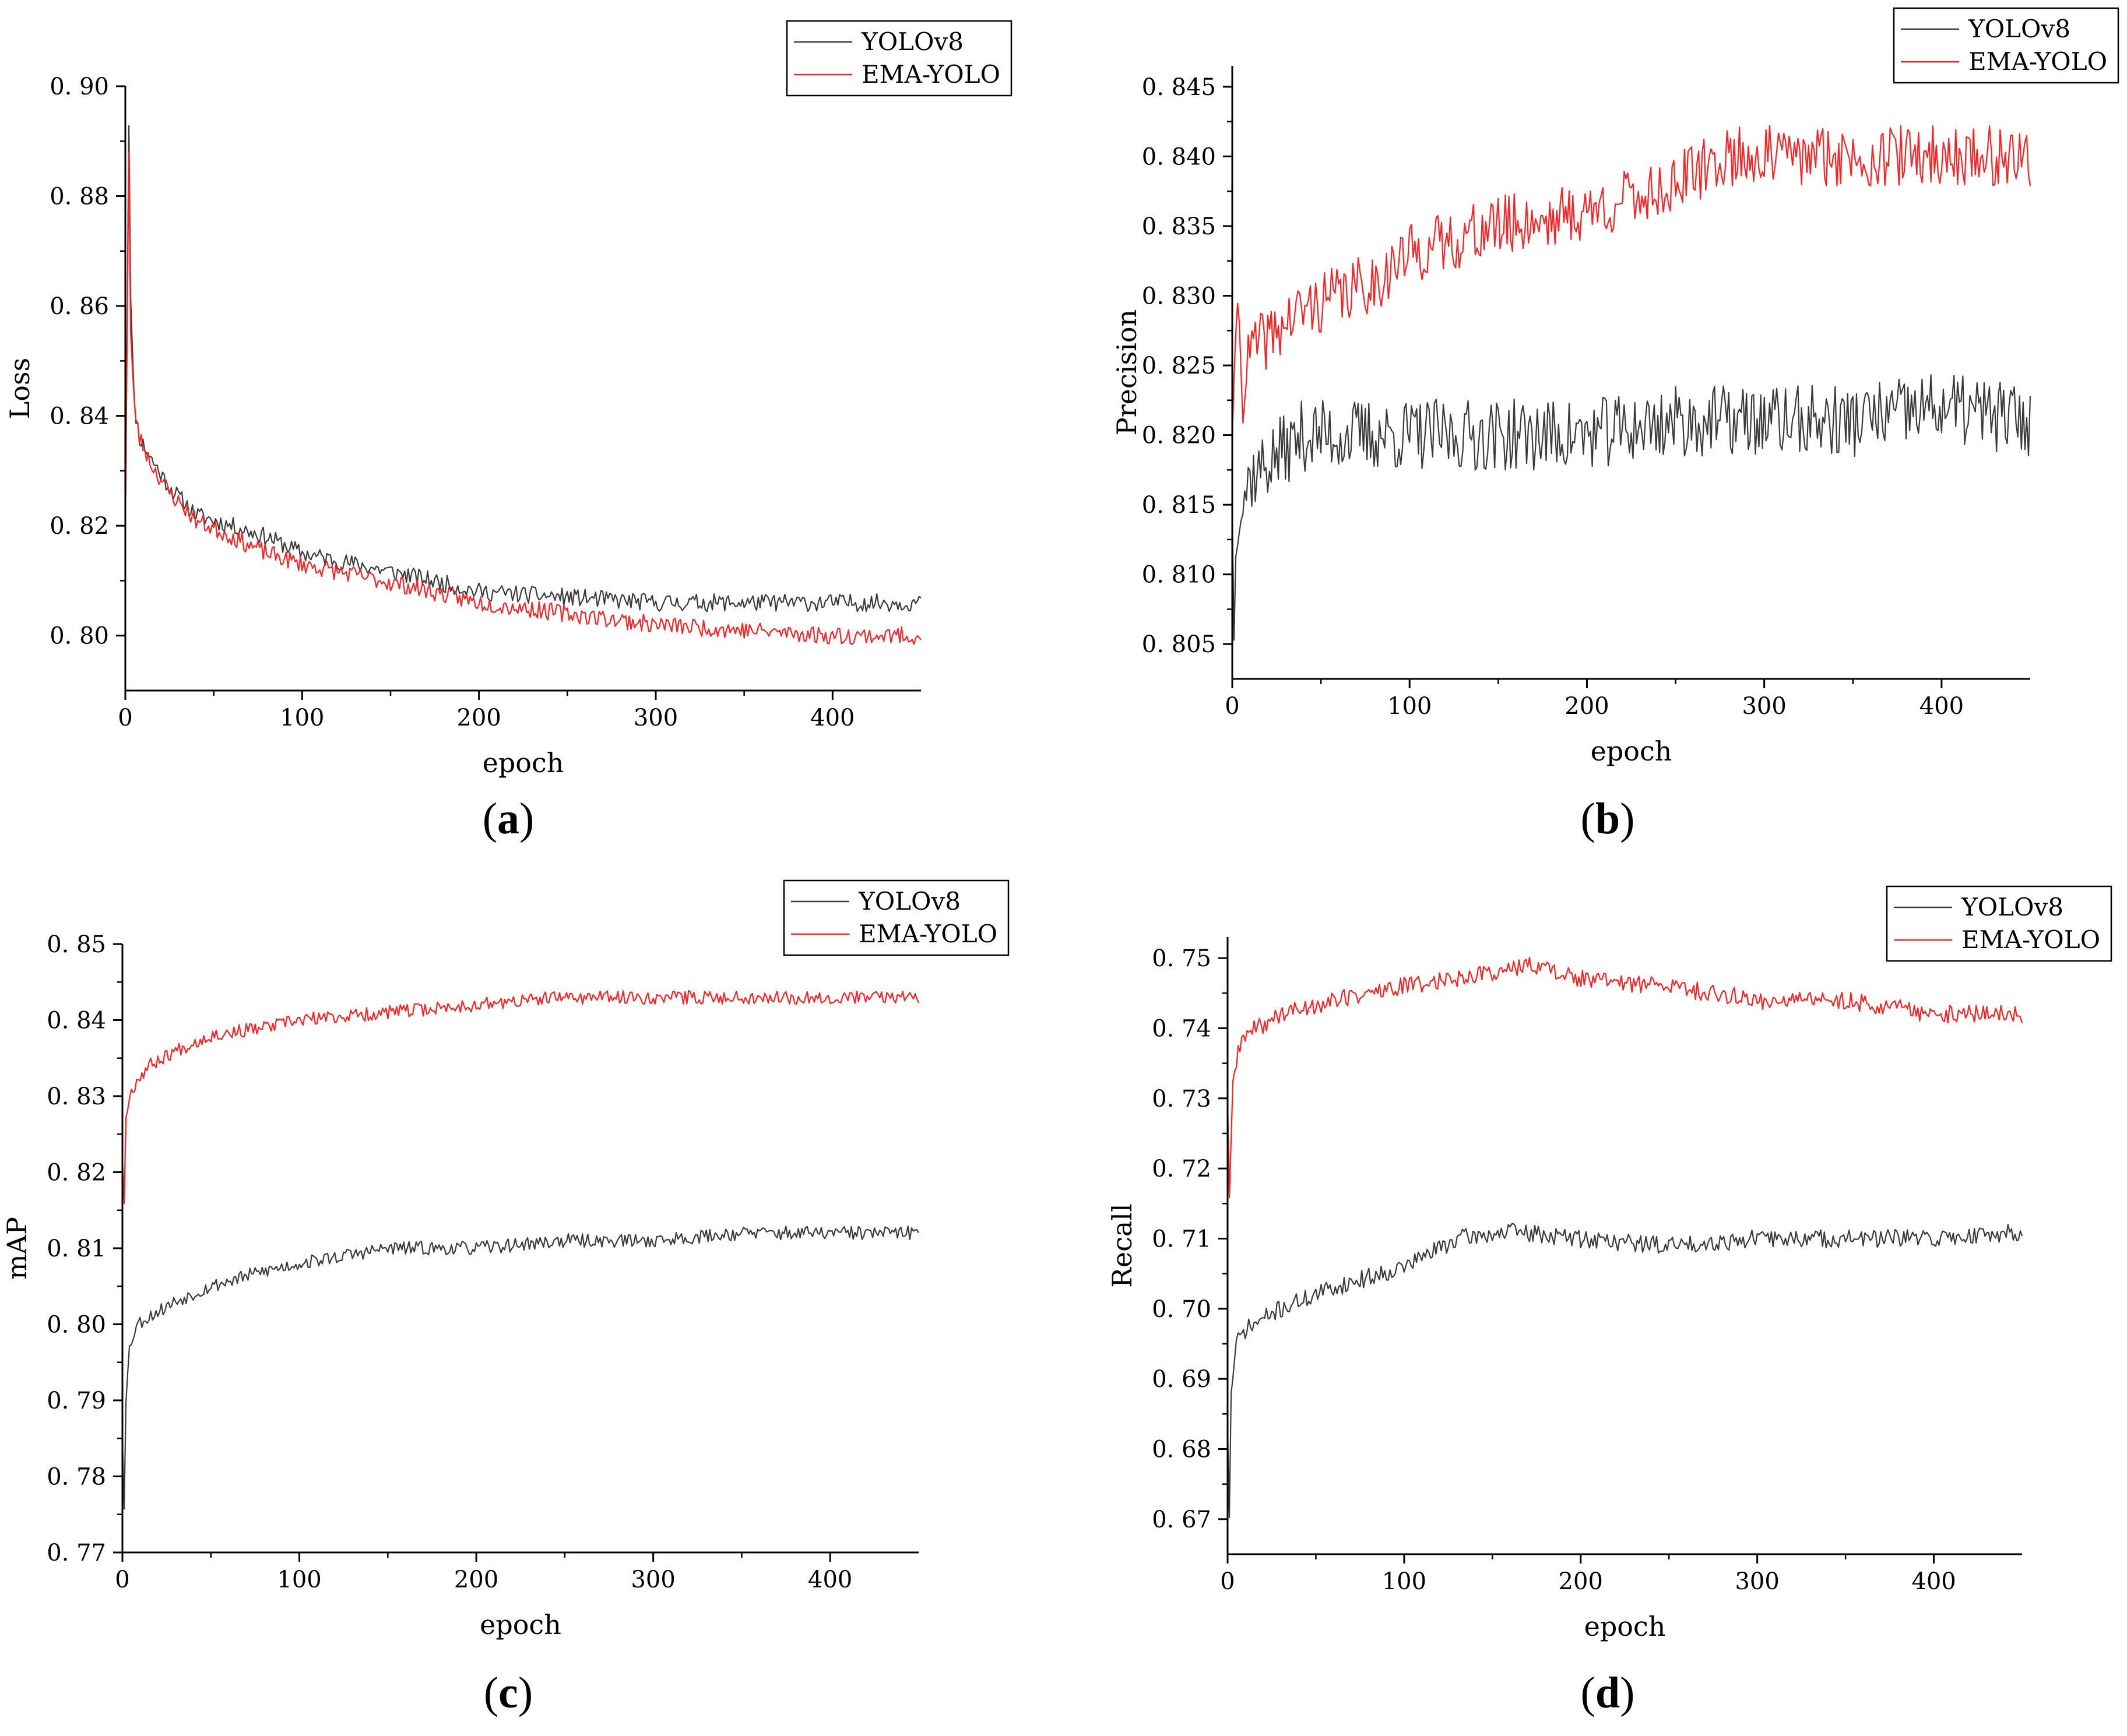 The image size is (2127, 1736). What do you see at coordinates (1179, 226) in the screenshot?
I see `y-tick-label: 0. 835` at bounding box center [1179, 226].